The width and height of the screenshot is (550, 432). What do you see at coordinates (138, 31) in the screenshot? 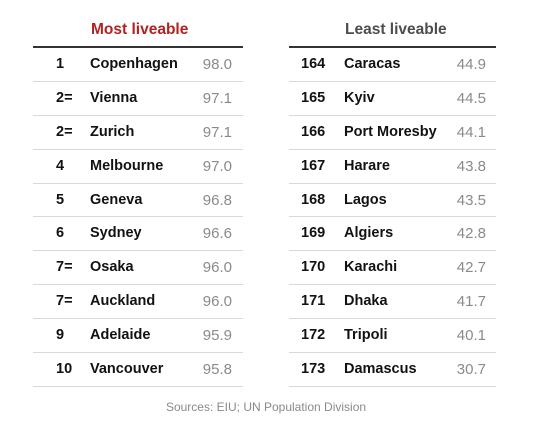
I see `most-liveable-title: Most liveable` at bounding box center [138, 31].